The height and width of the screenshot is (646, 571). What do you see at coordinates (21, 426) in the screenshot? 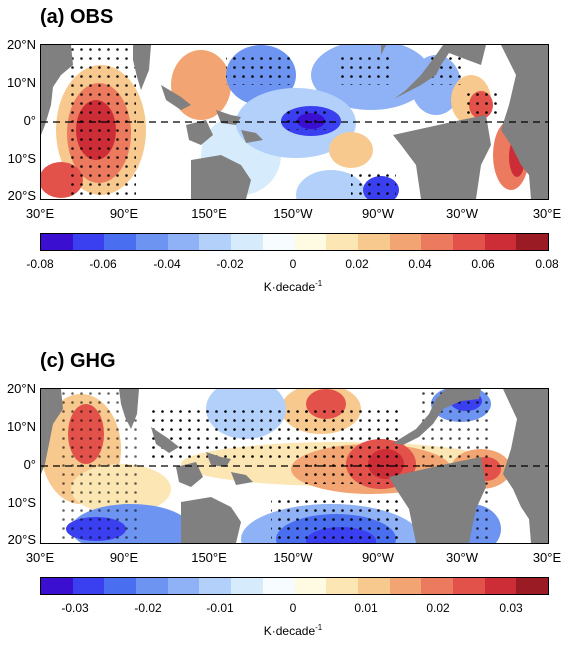
I see `panel-c-lat-10n: 10°N` at bounding box center [21, 426].